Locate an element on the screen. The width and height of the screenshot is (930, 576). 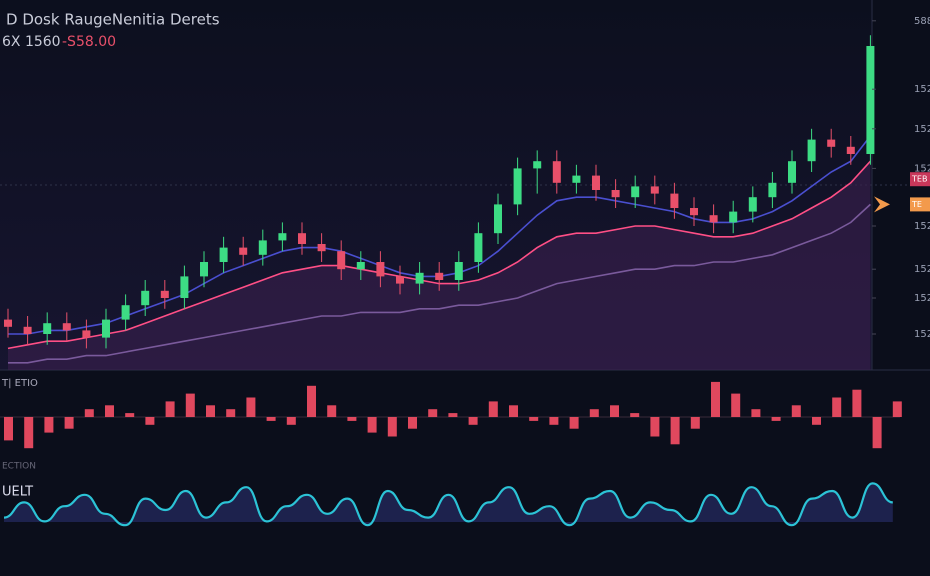
symbol-price: 6X 1560 is located at coordinates (31, 42).